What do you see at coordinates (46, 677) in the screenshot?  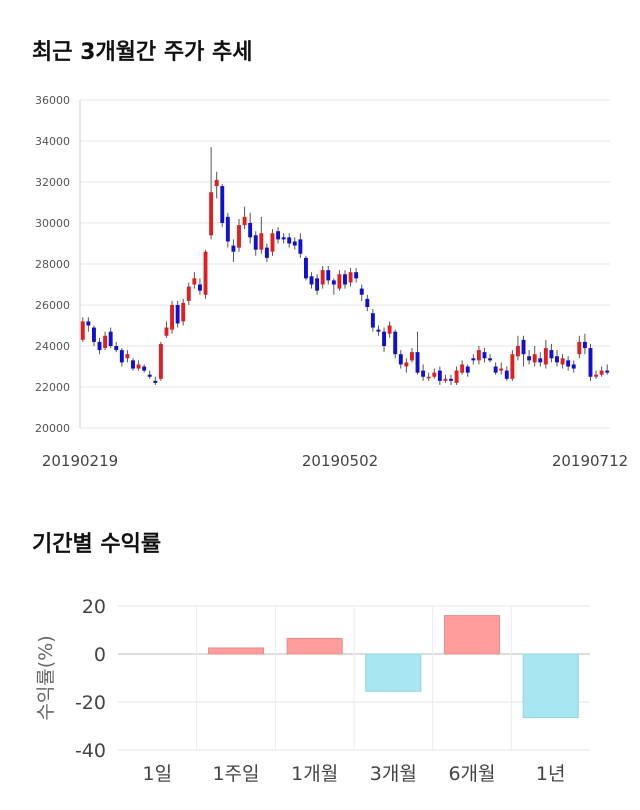 I see `y-axis-label: 수익률(%)` at bounding box center [46, 677].